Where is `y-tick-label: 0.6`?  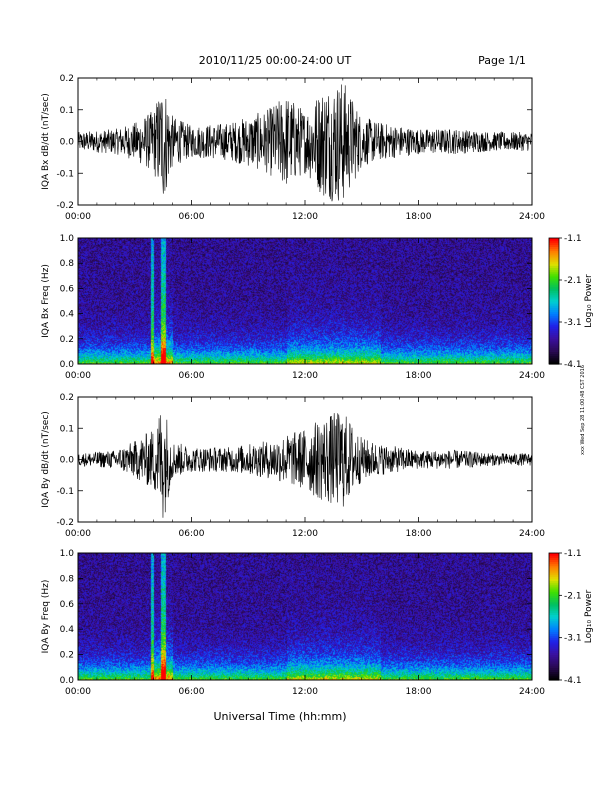 y-tick-label: 0.6 is located at coordinates (67, 605).